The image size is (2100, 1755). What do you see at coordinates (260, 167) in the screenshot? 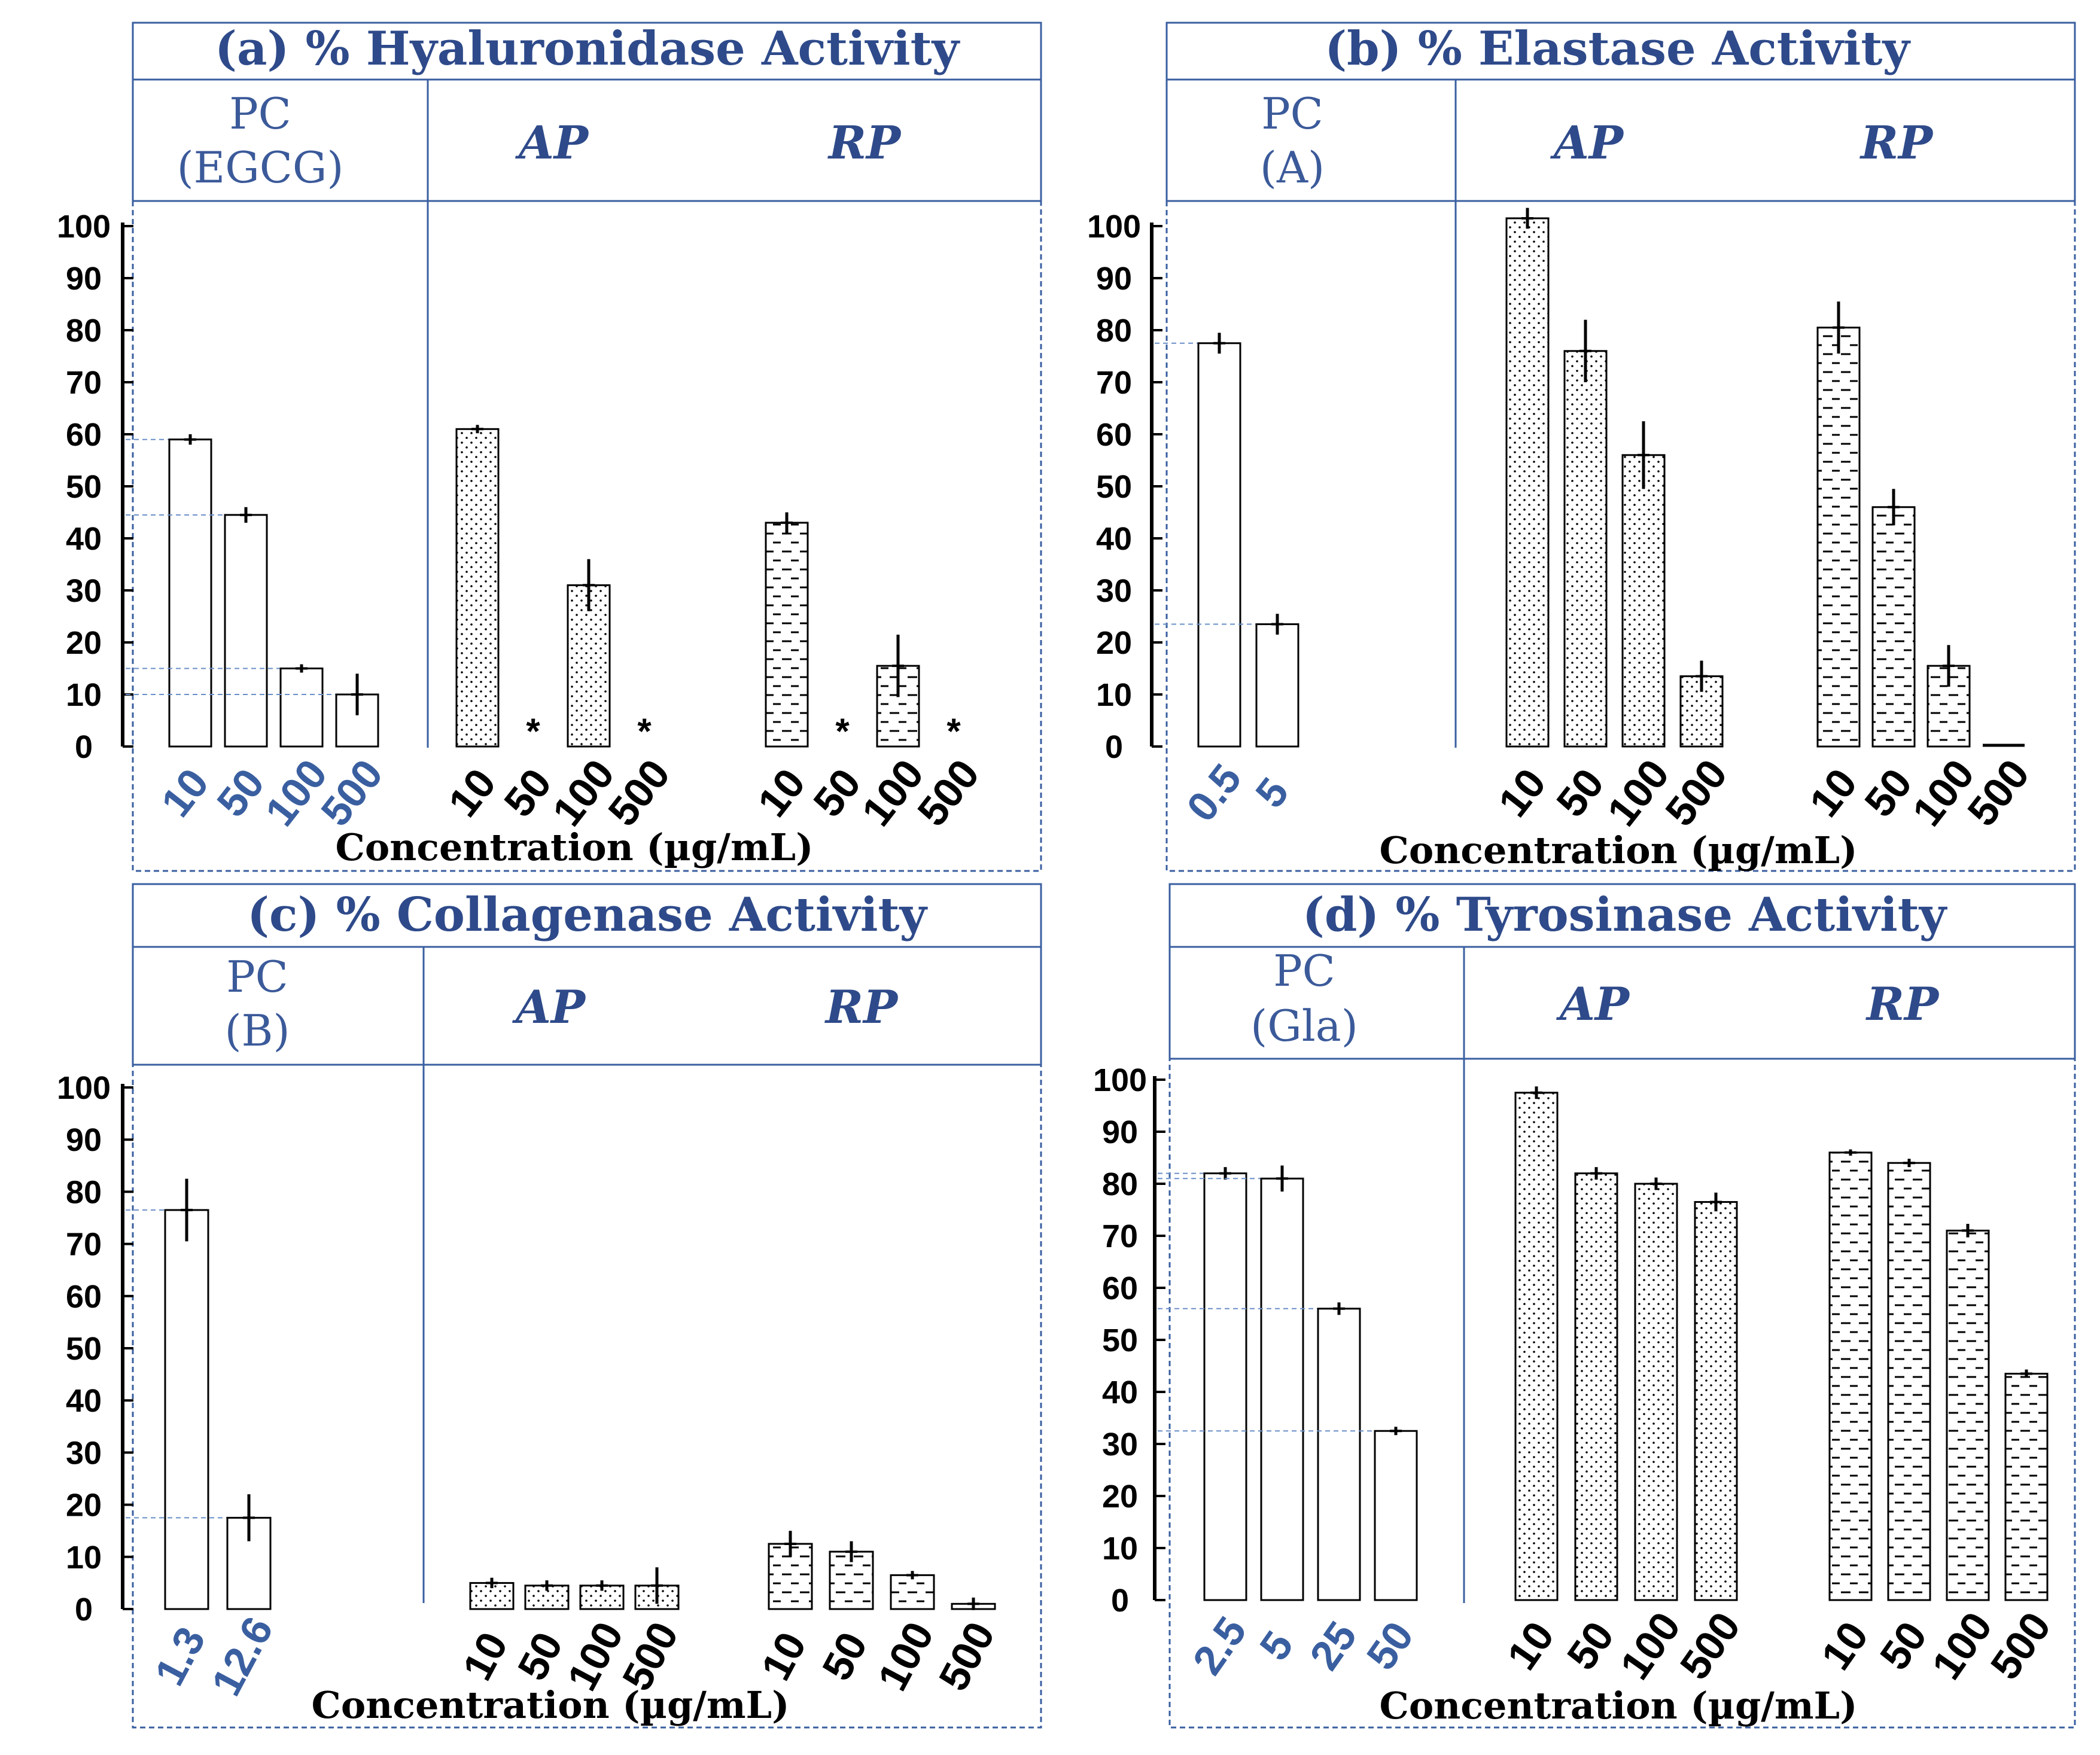
I see `pc-sublabel: (EGCG)` at bounding box center [260, 167].